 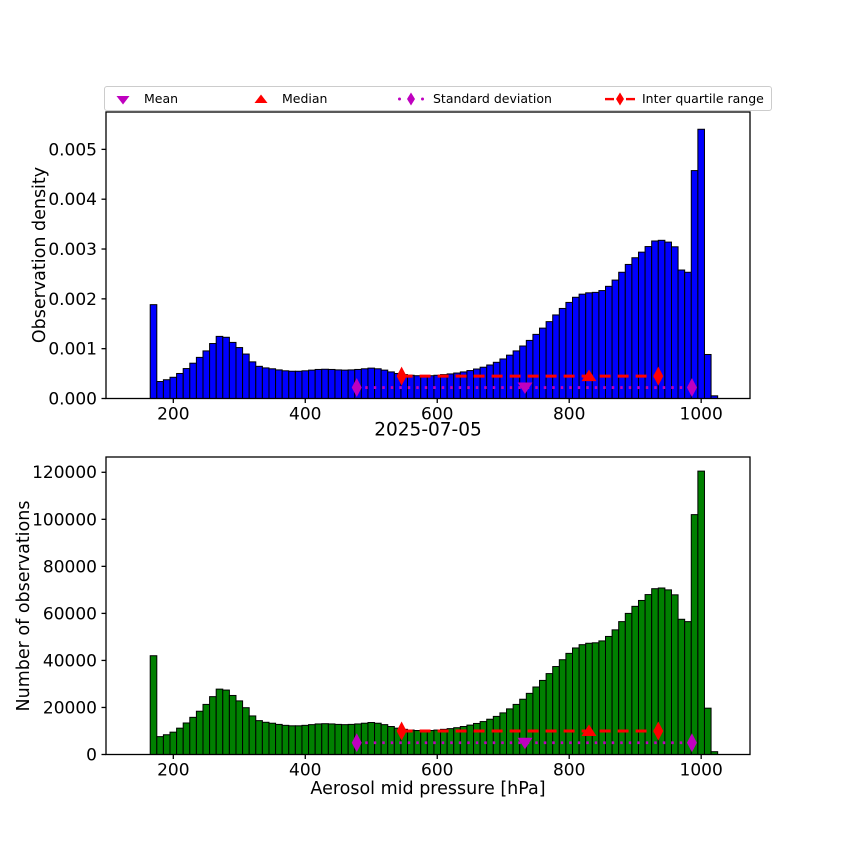 I want to click on legend-item-inter-quartile-range: Inter quartile range, so click(x=684, y=98).